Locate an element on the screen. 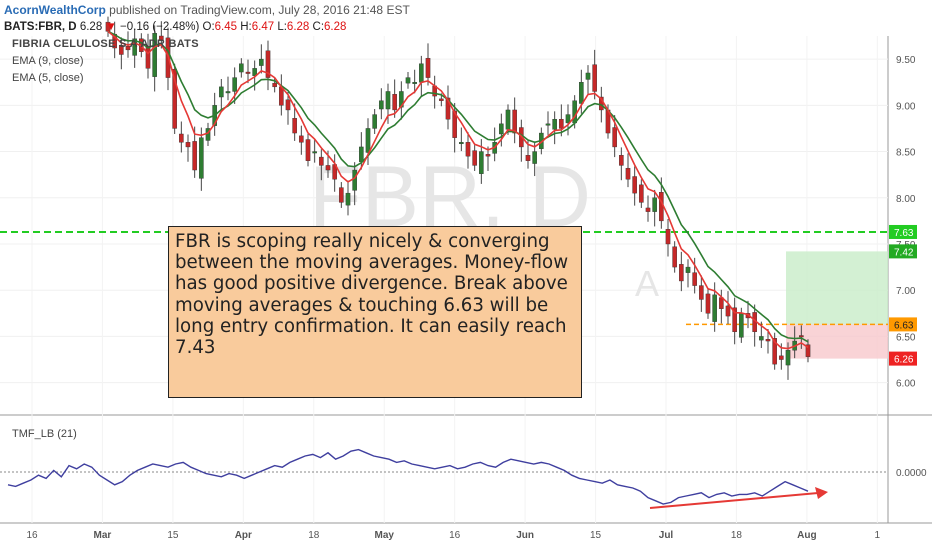 This screenshot has width=932, height=550. open-value: 6.45 is located at coordinates (226, 27).